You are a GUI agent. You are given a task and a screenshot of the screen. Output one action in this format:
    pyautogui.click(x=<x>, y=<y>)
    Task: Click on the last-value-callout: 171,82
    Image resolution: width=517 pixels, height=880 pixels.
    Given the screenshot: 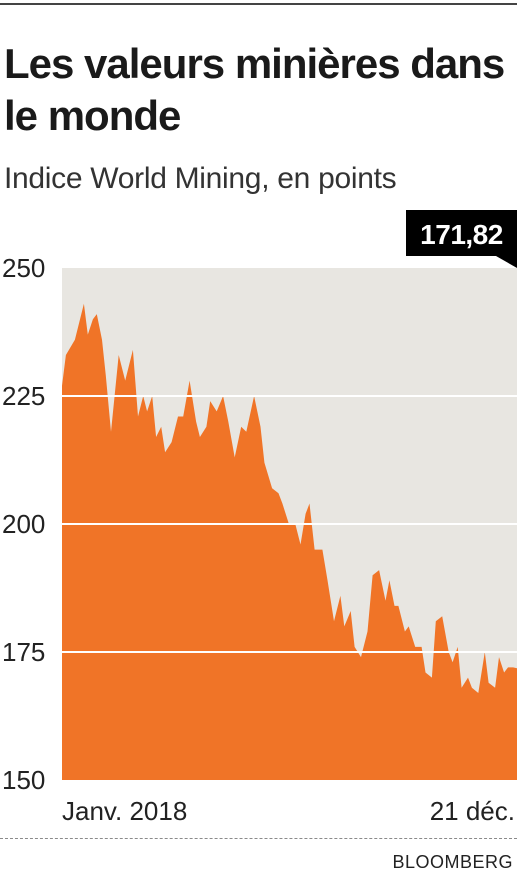 What is the action you would take?
    pyautogui.click(x=461, y=239)
    